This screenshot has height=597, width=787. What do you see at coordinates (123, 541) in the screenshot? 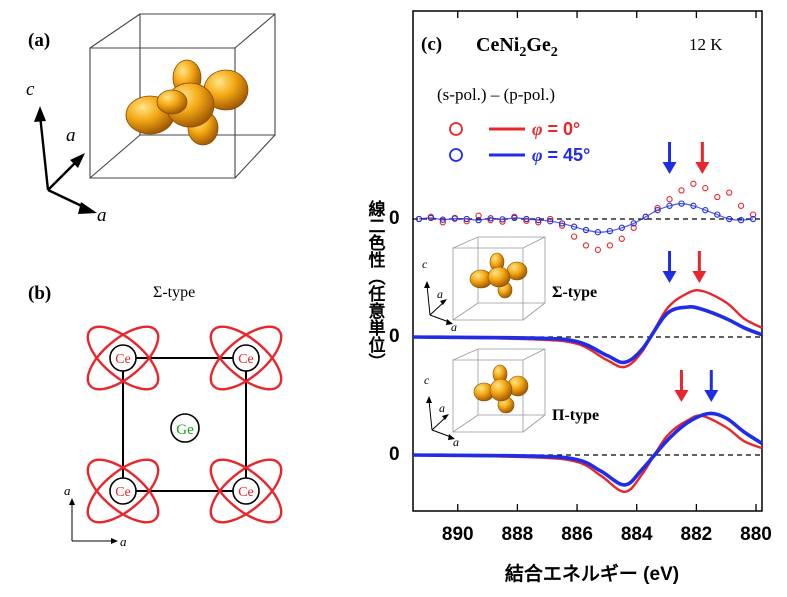
I see `axis-a-horizontal-label: a` at bounding box center [123, 541].